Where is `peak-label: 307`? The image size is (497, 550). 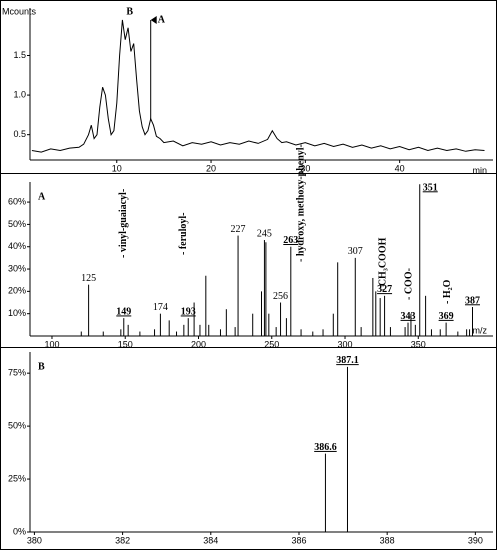 peak-label: 307 is located at coordinates (355, 251).